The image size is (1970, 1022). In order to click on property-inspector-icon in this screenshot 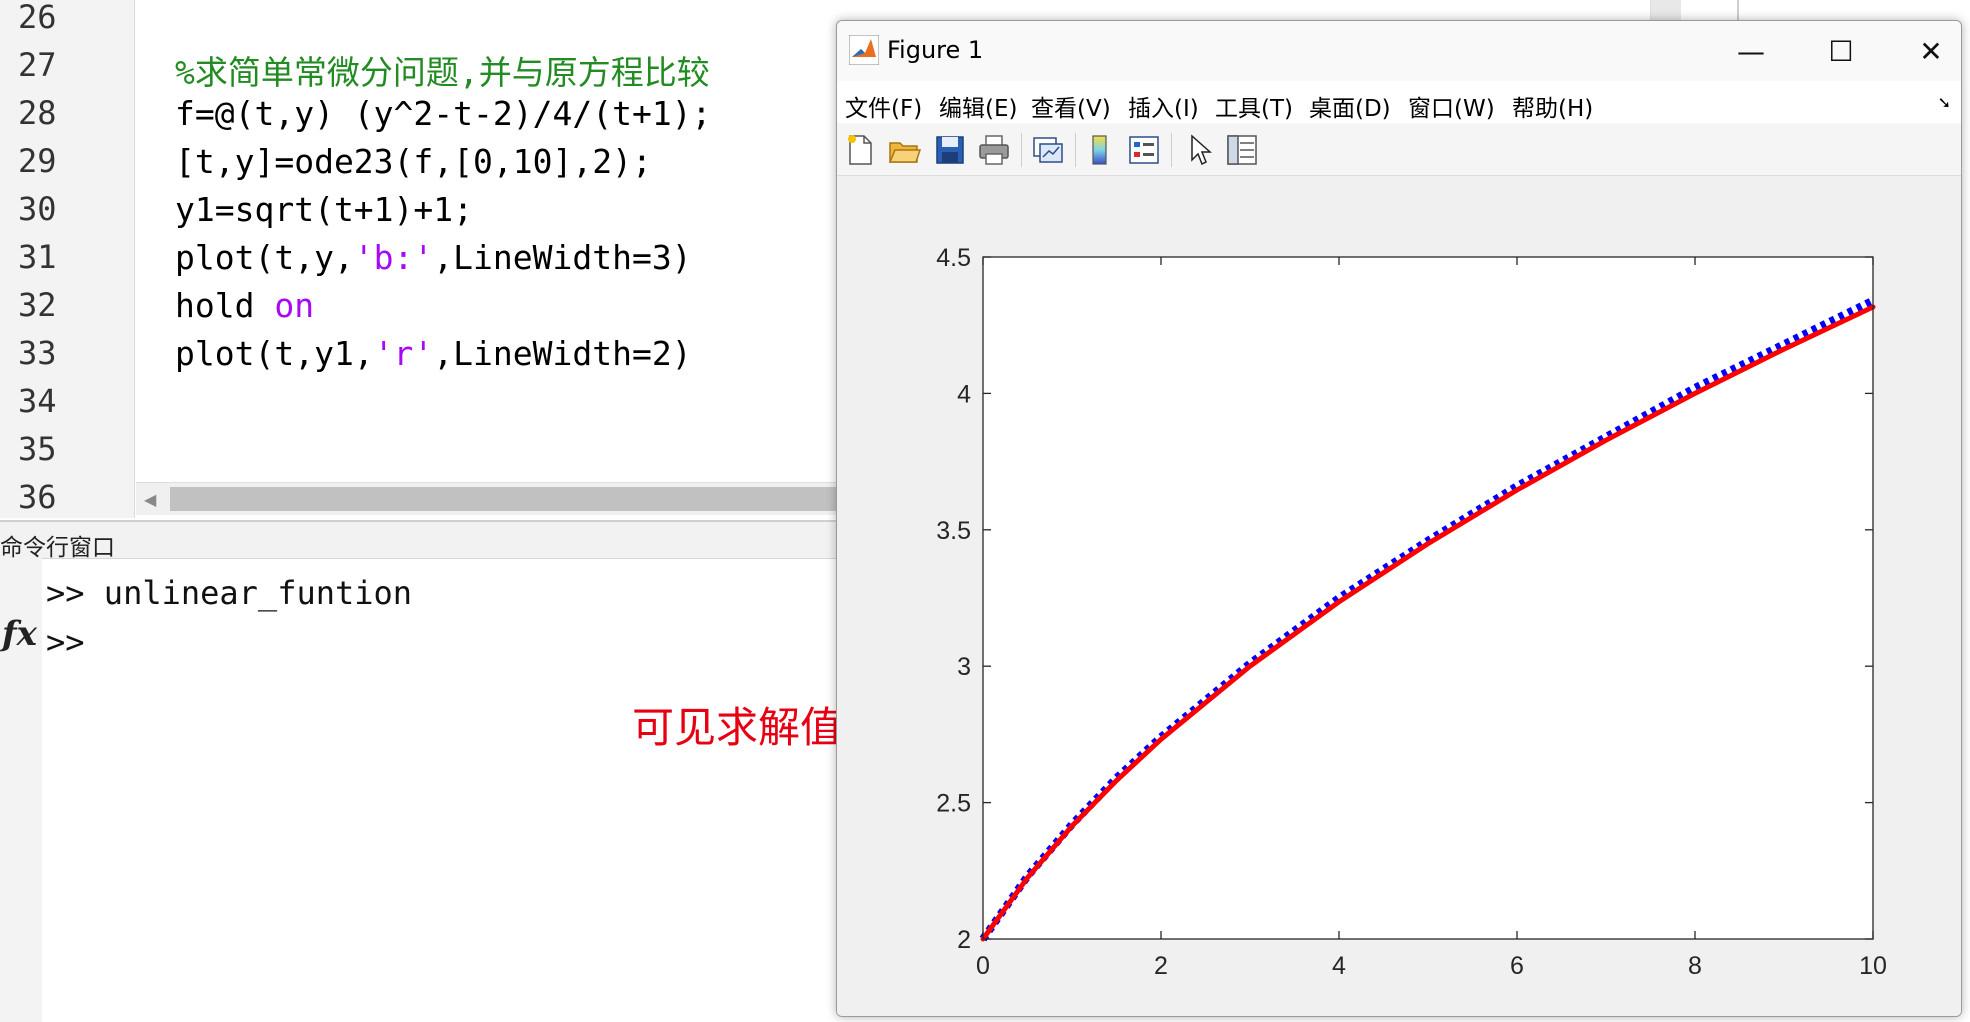, I will do `click(1242, 150)`.